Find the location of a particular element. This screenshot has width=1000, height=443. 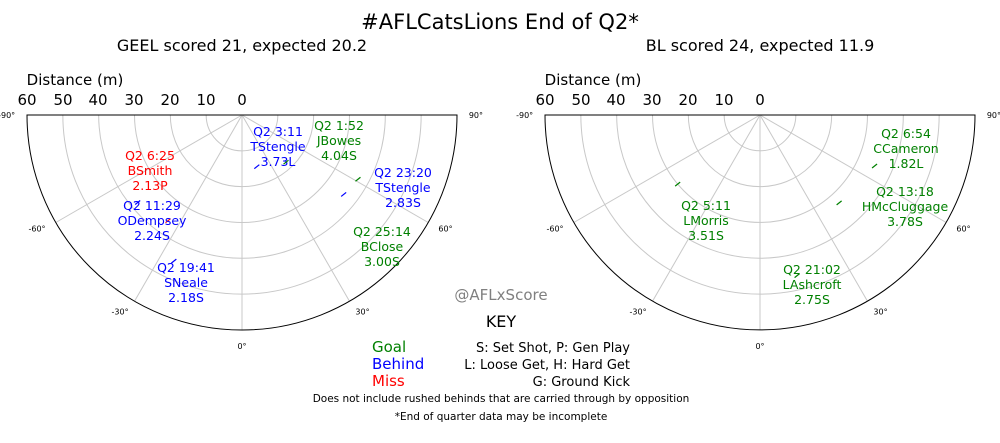

figure-title: #AFLCatsLions End of Q2* is located at coordinates (500, 22).